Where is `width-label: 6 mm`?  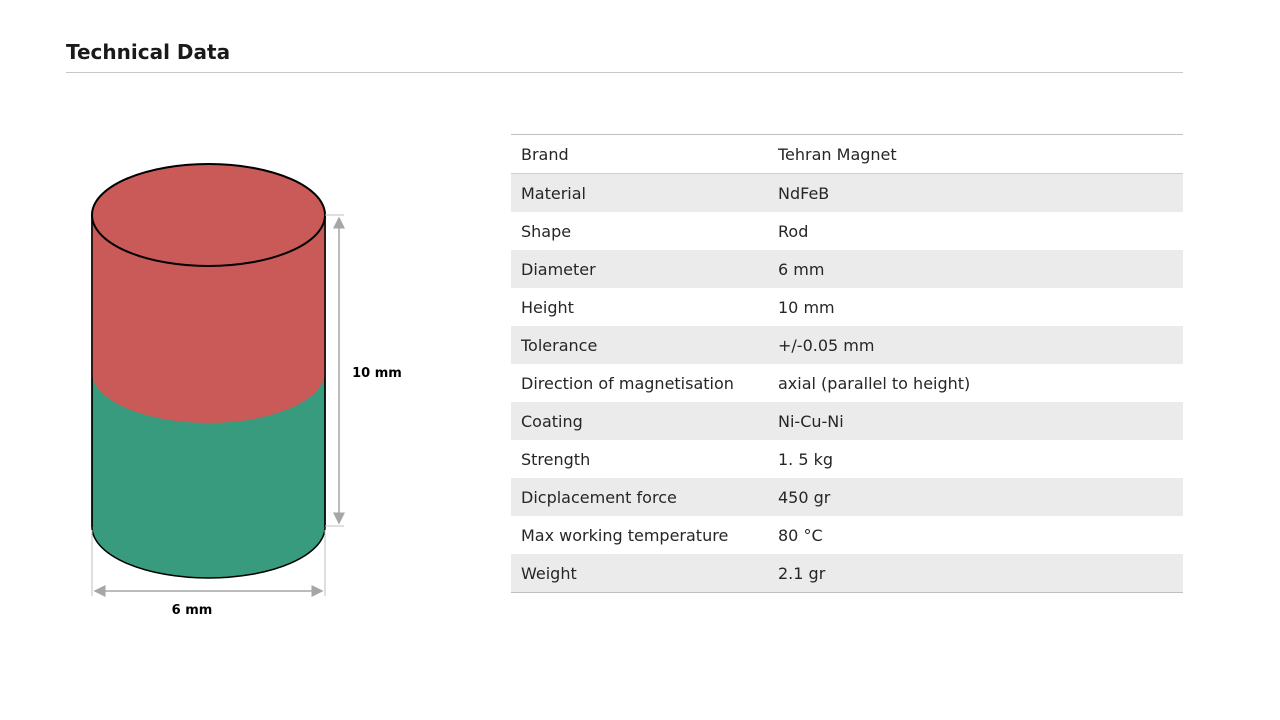
width-label: 6 mm is located at coordinates (192, 610).